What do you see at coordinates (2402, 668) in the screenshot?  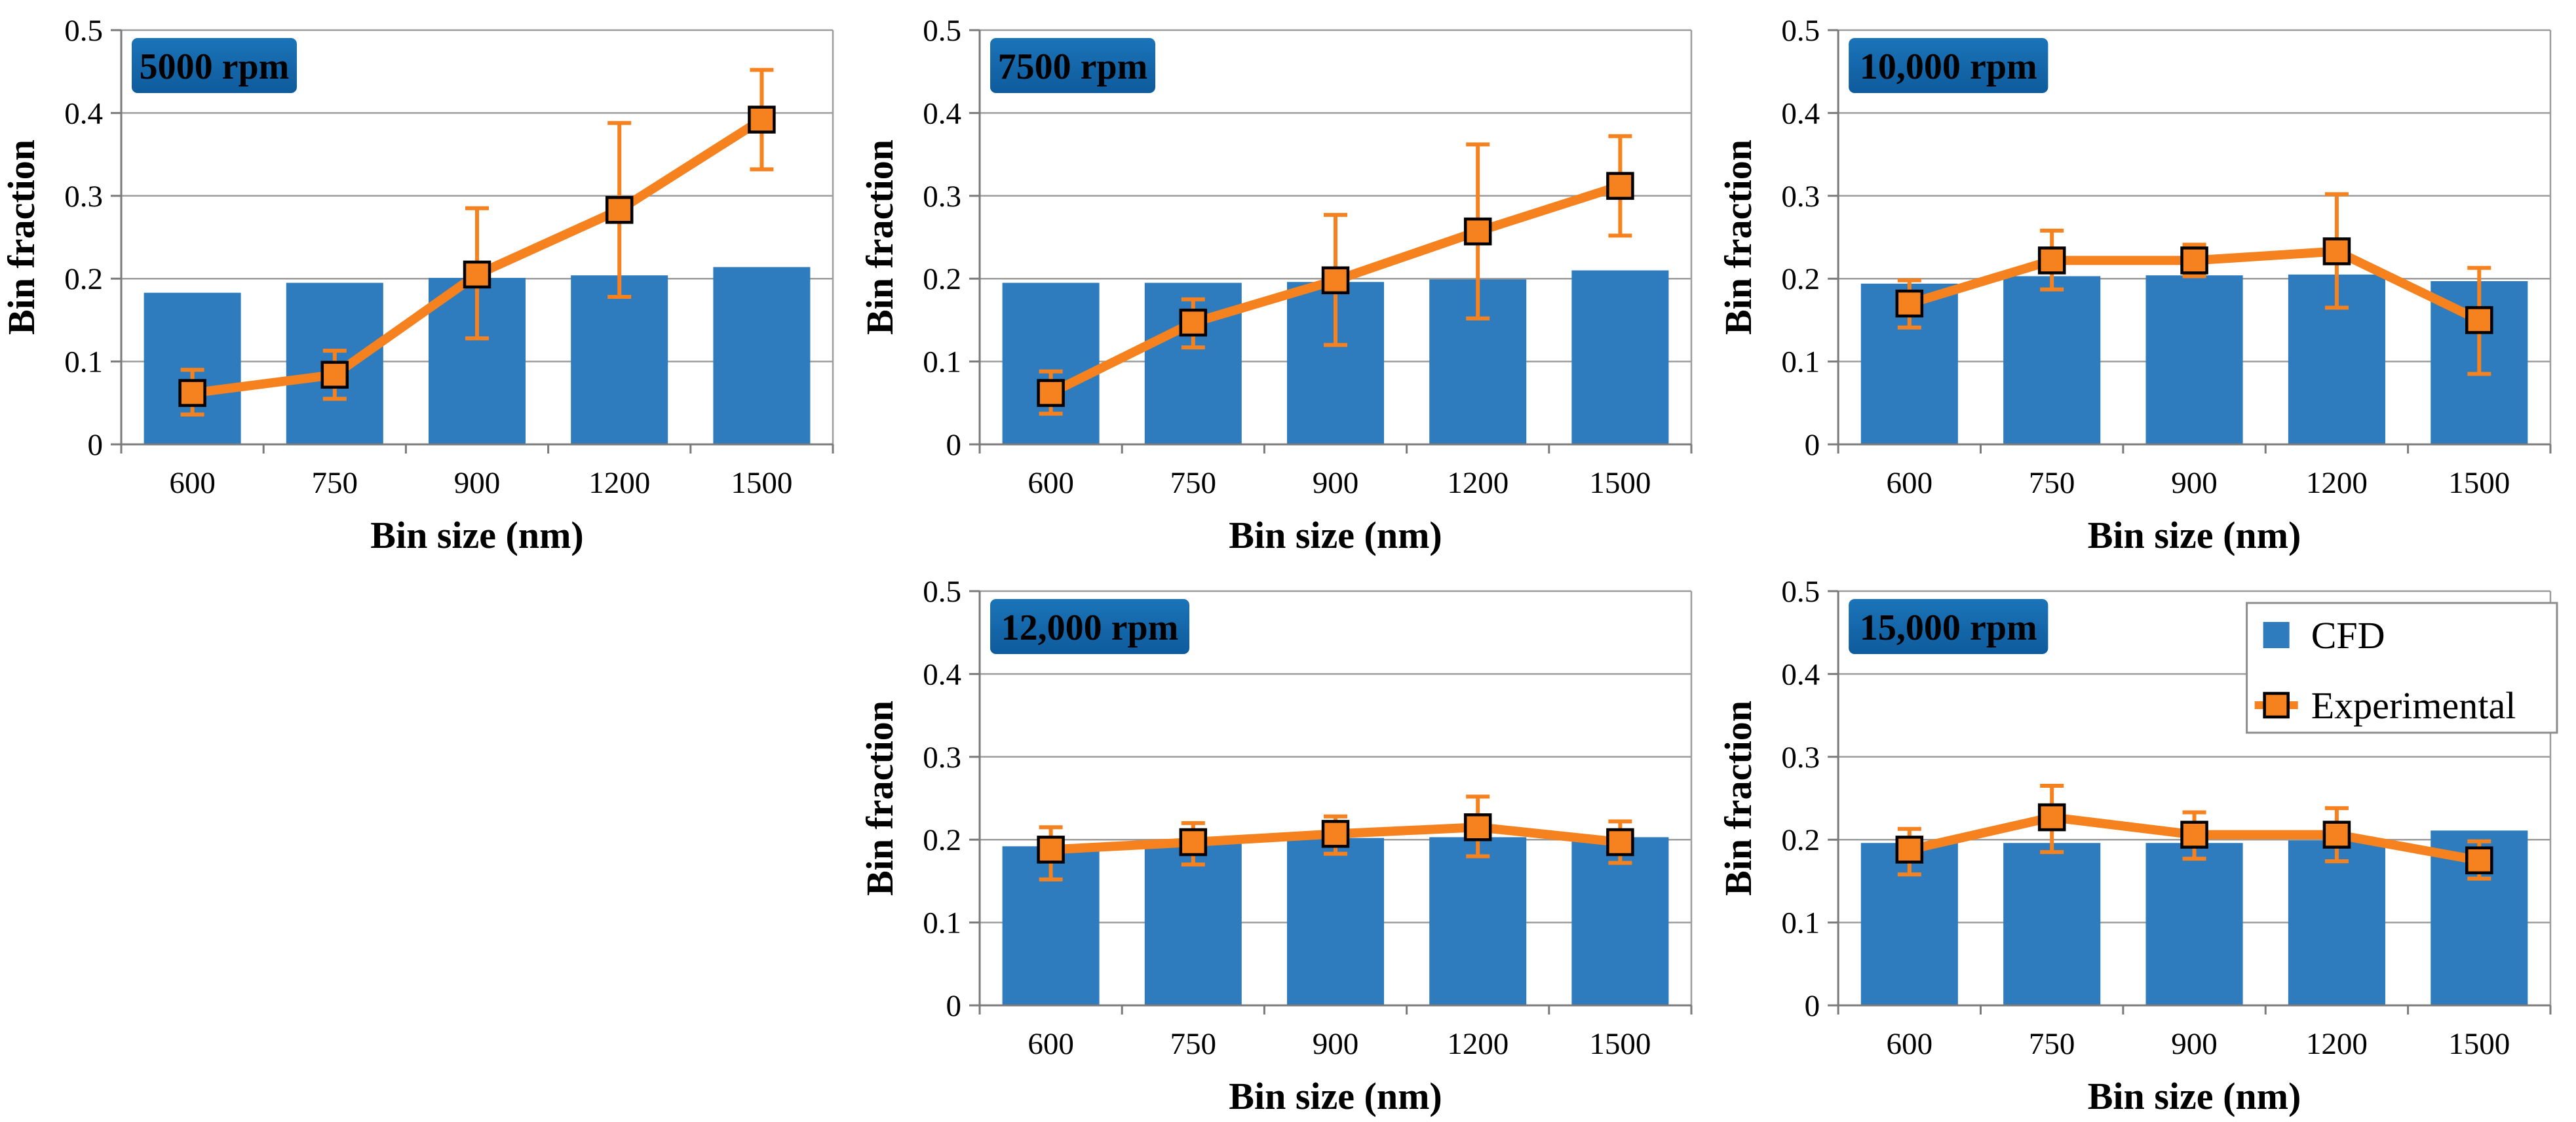 I see `legend-box` at bounding box center [2402, 668].